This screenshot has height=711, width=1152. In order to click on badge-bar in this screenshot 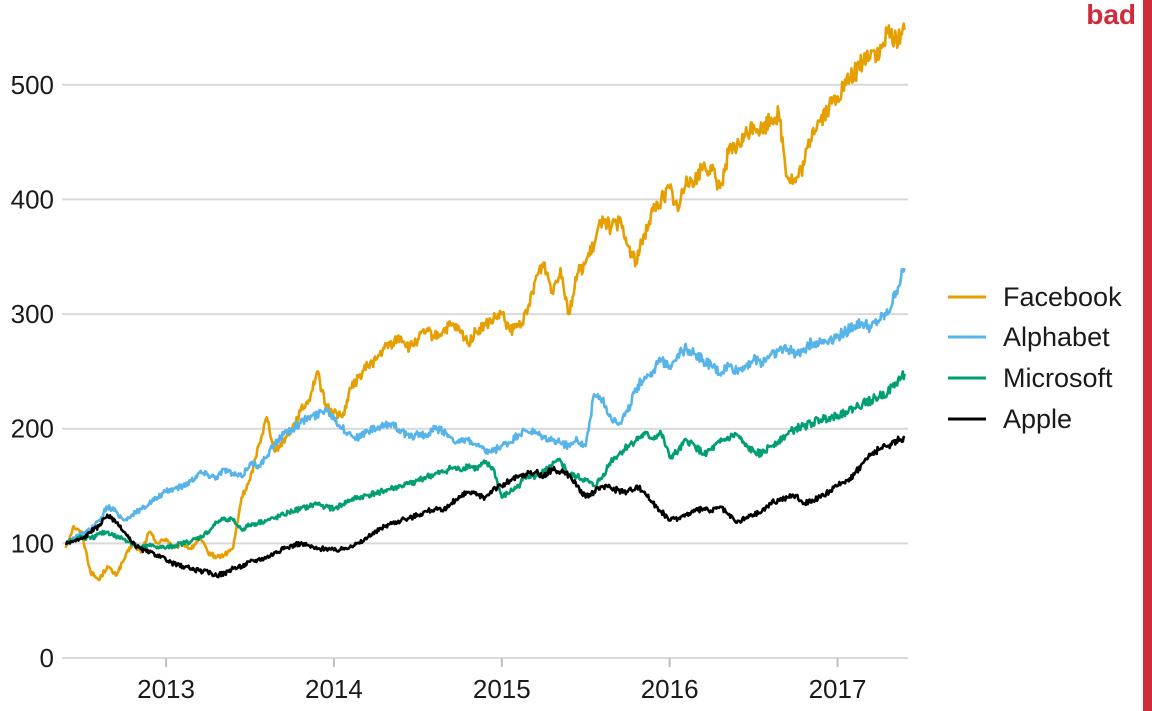, I will do `click(1147, 355)`.